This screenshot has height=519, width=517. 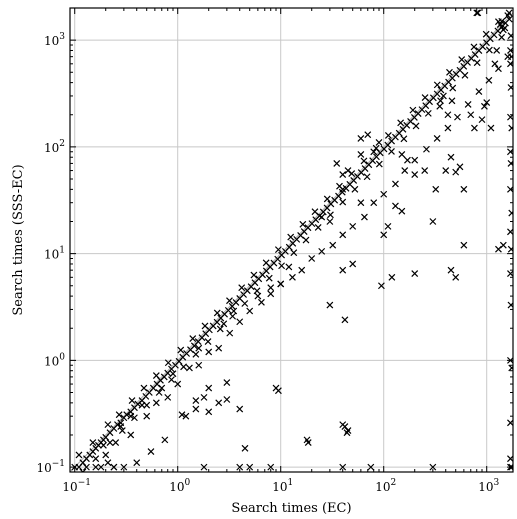 What do you see at coordinates (280, 486) in the screenshot?
I see `x-tick-labels: 10−1 100 101 102 103` at bounding box center [280, 486].